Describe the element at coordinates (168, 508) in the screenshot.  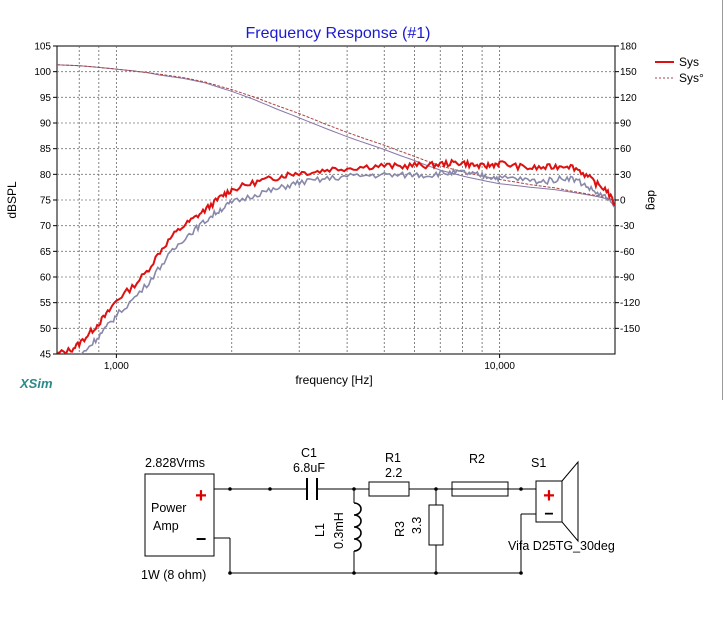
I see `source-name-line1: Power` at that location.